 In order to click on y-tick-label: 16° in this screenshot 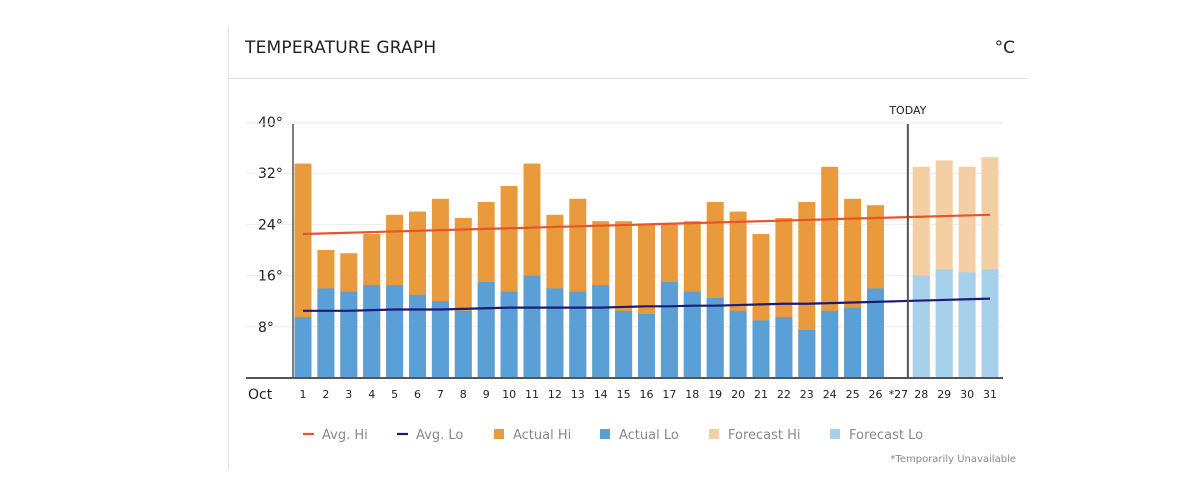, I will do `click(270, 277)`.